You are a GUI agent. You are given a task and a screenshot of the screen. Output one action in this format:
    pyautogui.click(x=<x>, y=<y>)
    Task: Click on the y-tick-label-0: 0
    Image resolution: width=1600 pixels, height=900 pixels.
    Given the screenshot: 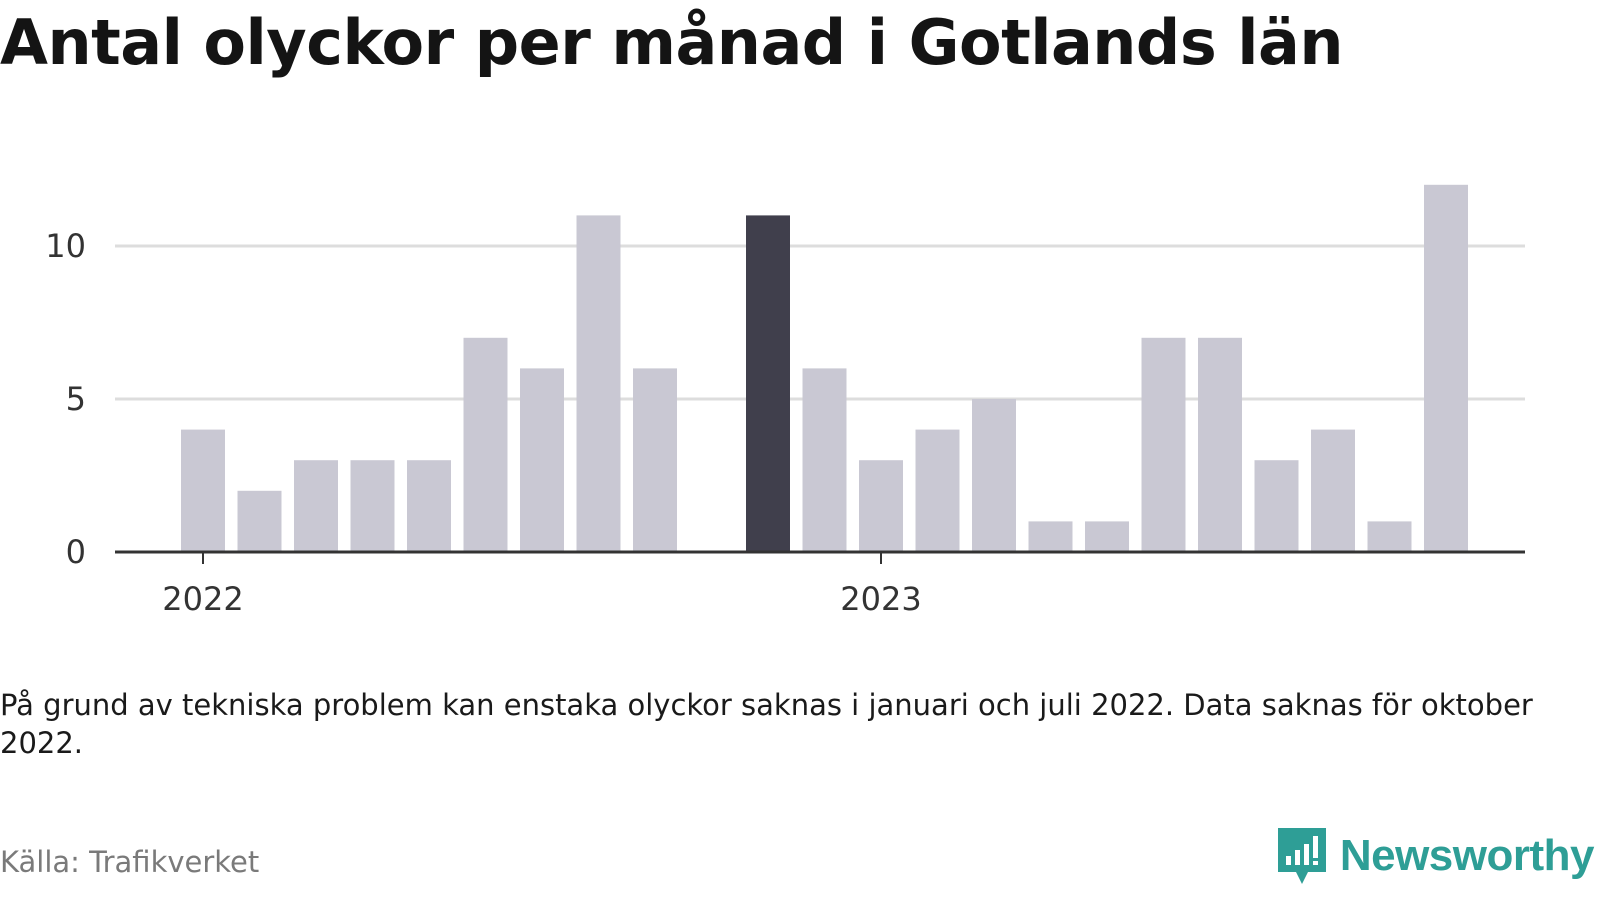 What is the action you would take?
    pyautogui.click(x=76, y=552)
    